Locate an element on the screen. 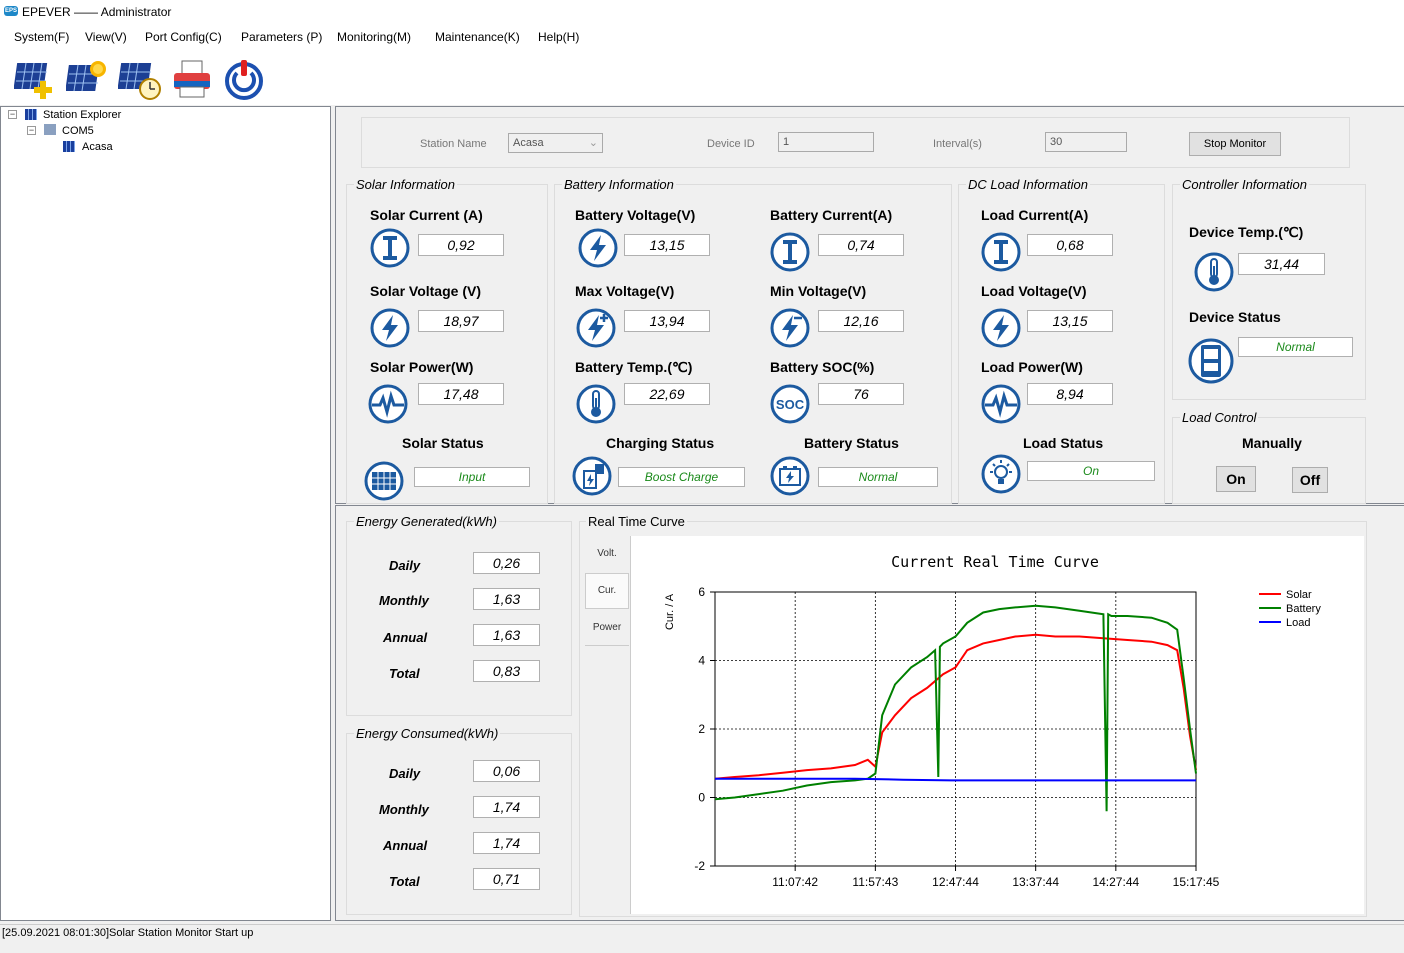 Image resolution: width=1404 pixels, height=953 pixels. energy-generated-annual-value: 1,63 is located at coordinates (506, 635).